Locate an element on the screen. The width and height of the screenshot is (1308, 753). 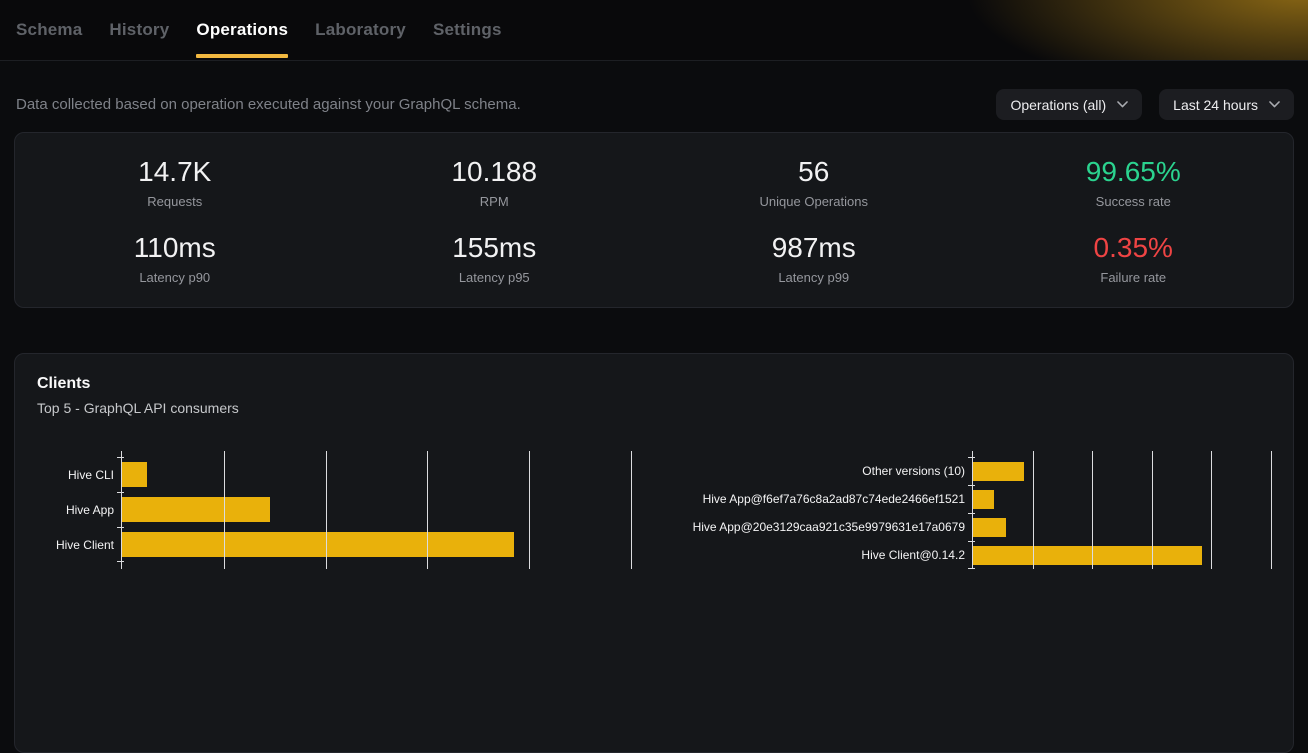
chart-category-labels: Hive CLI Hive App Hive Client is located at coordinates (79, 510).